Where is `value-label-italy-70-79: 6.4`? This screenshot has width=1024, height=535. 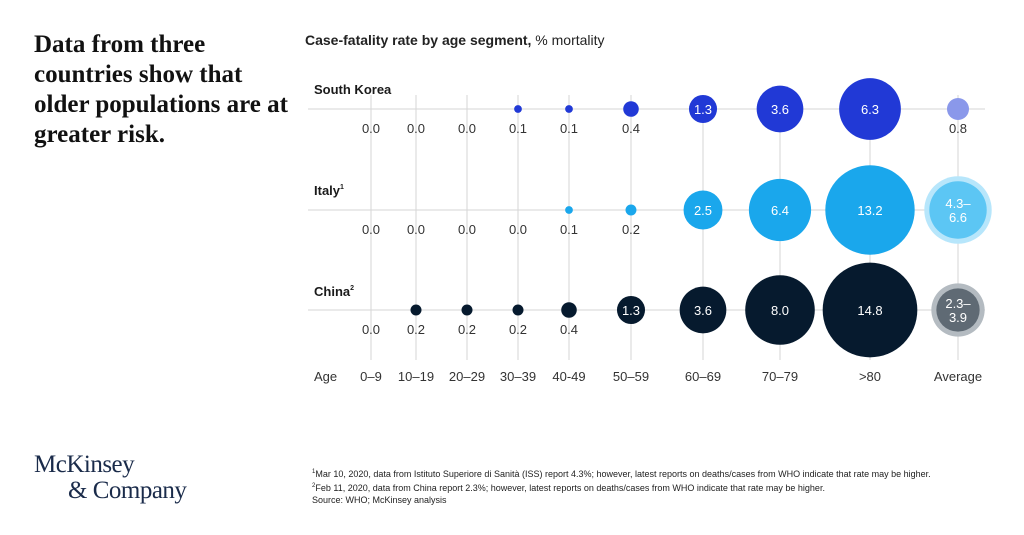
value-label-italy-70-79: 6.4 is located at coordinates (780, 210).